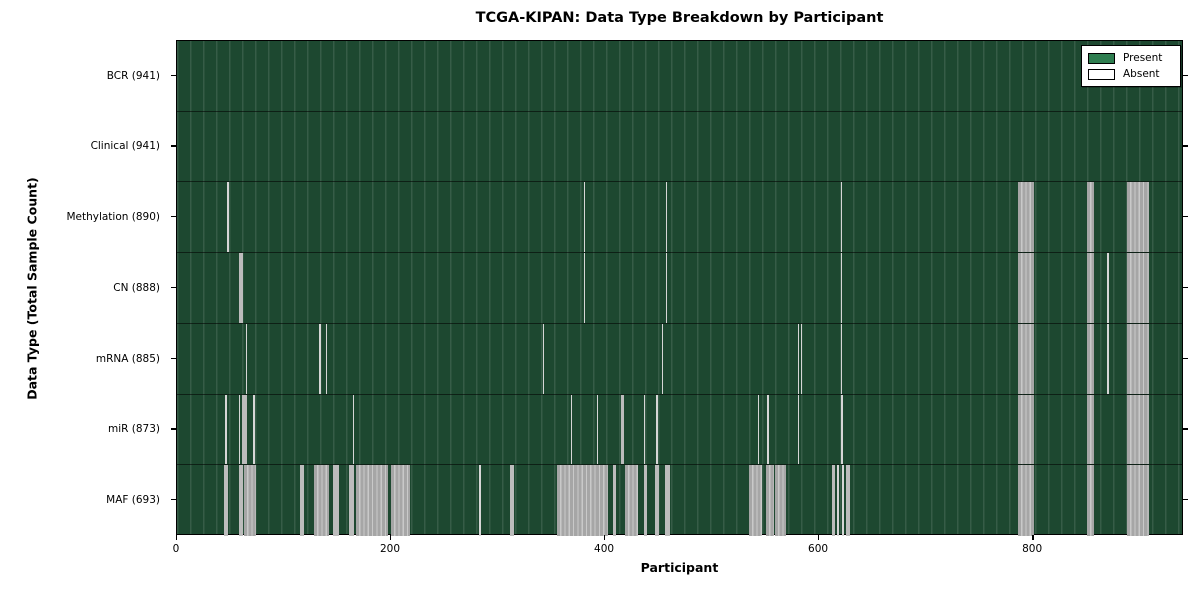 This screenshot has width=1200, height=600. What do you see at coordinates (1101, 74) in the screenshot?
I see `absent-swatch-icon` at bounding box center [1101, 74].